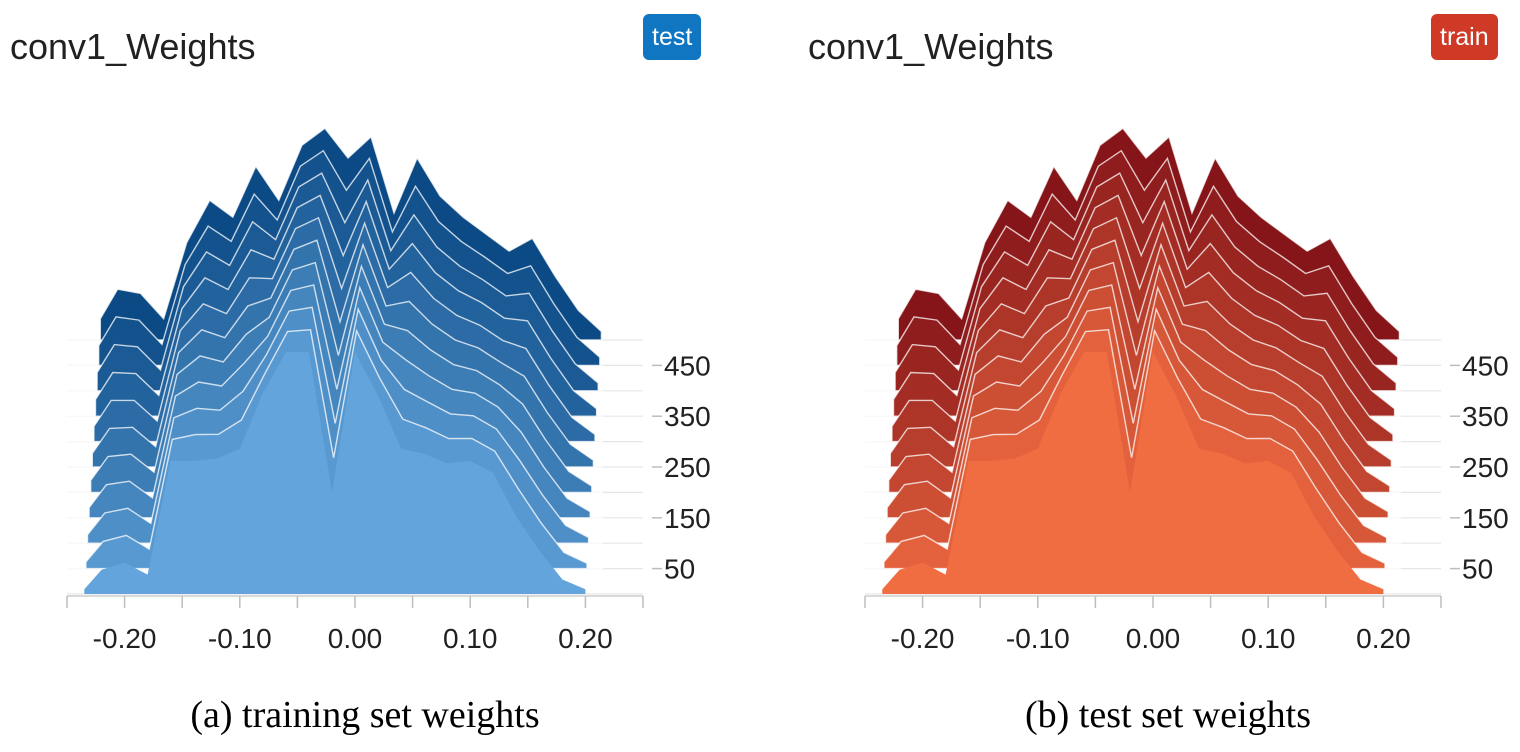  I want to click on caption-b: (b) test set weights, so click(1167, 715).